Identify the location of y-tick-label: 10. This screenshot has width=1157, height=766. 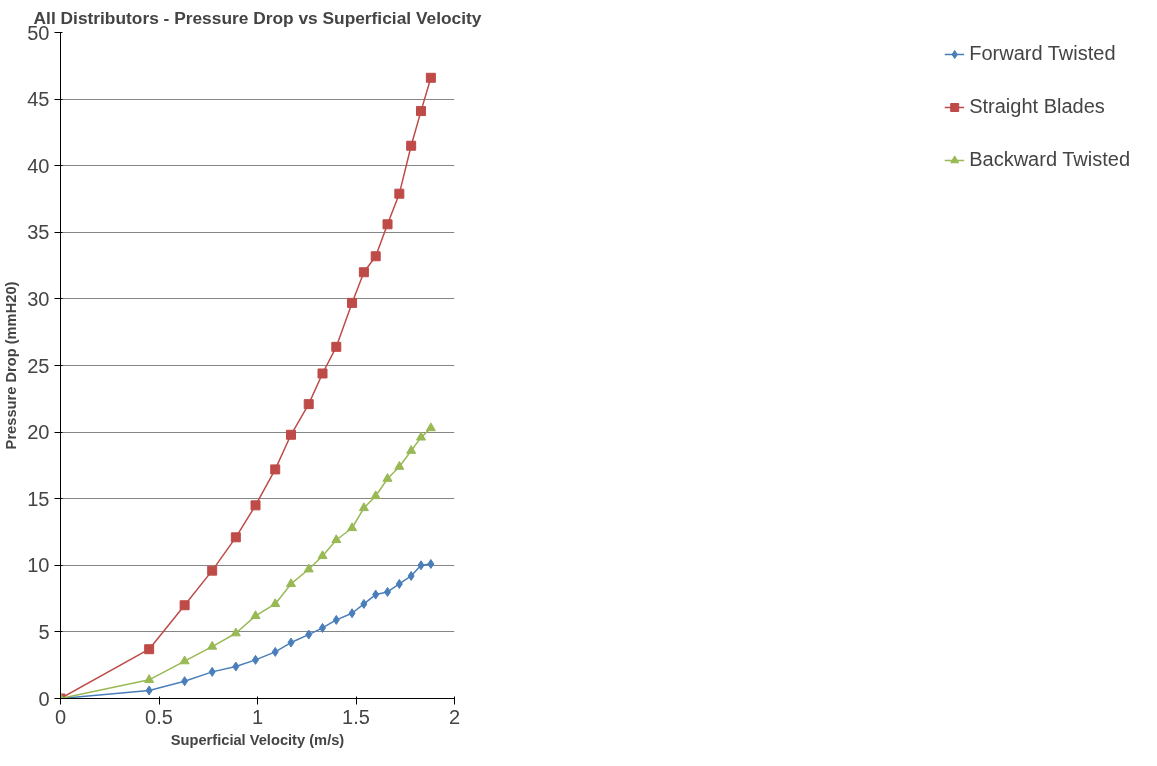
(38, 565).